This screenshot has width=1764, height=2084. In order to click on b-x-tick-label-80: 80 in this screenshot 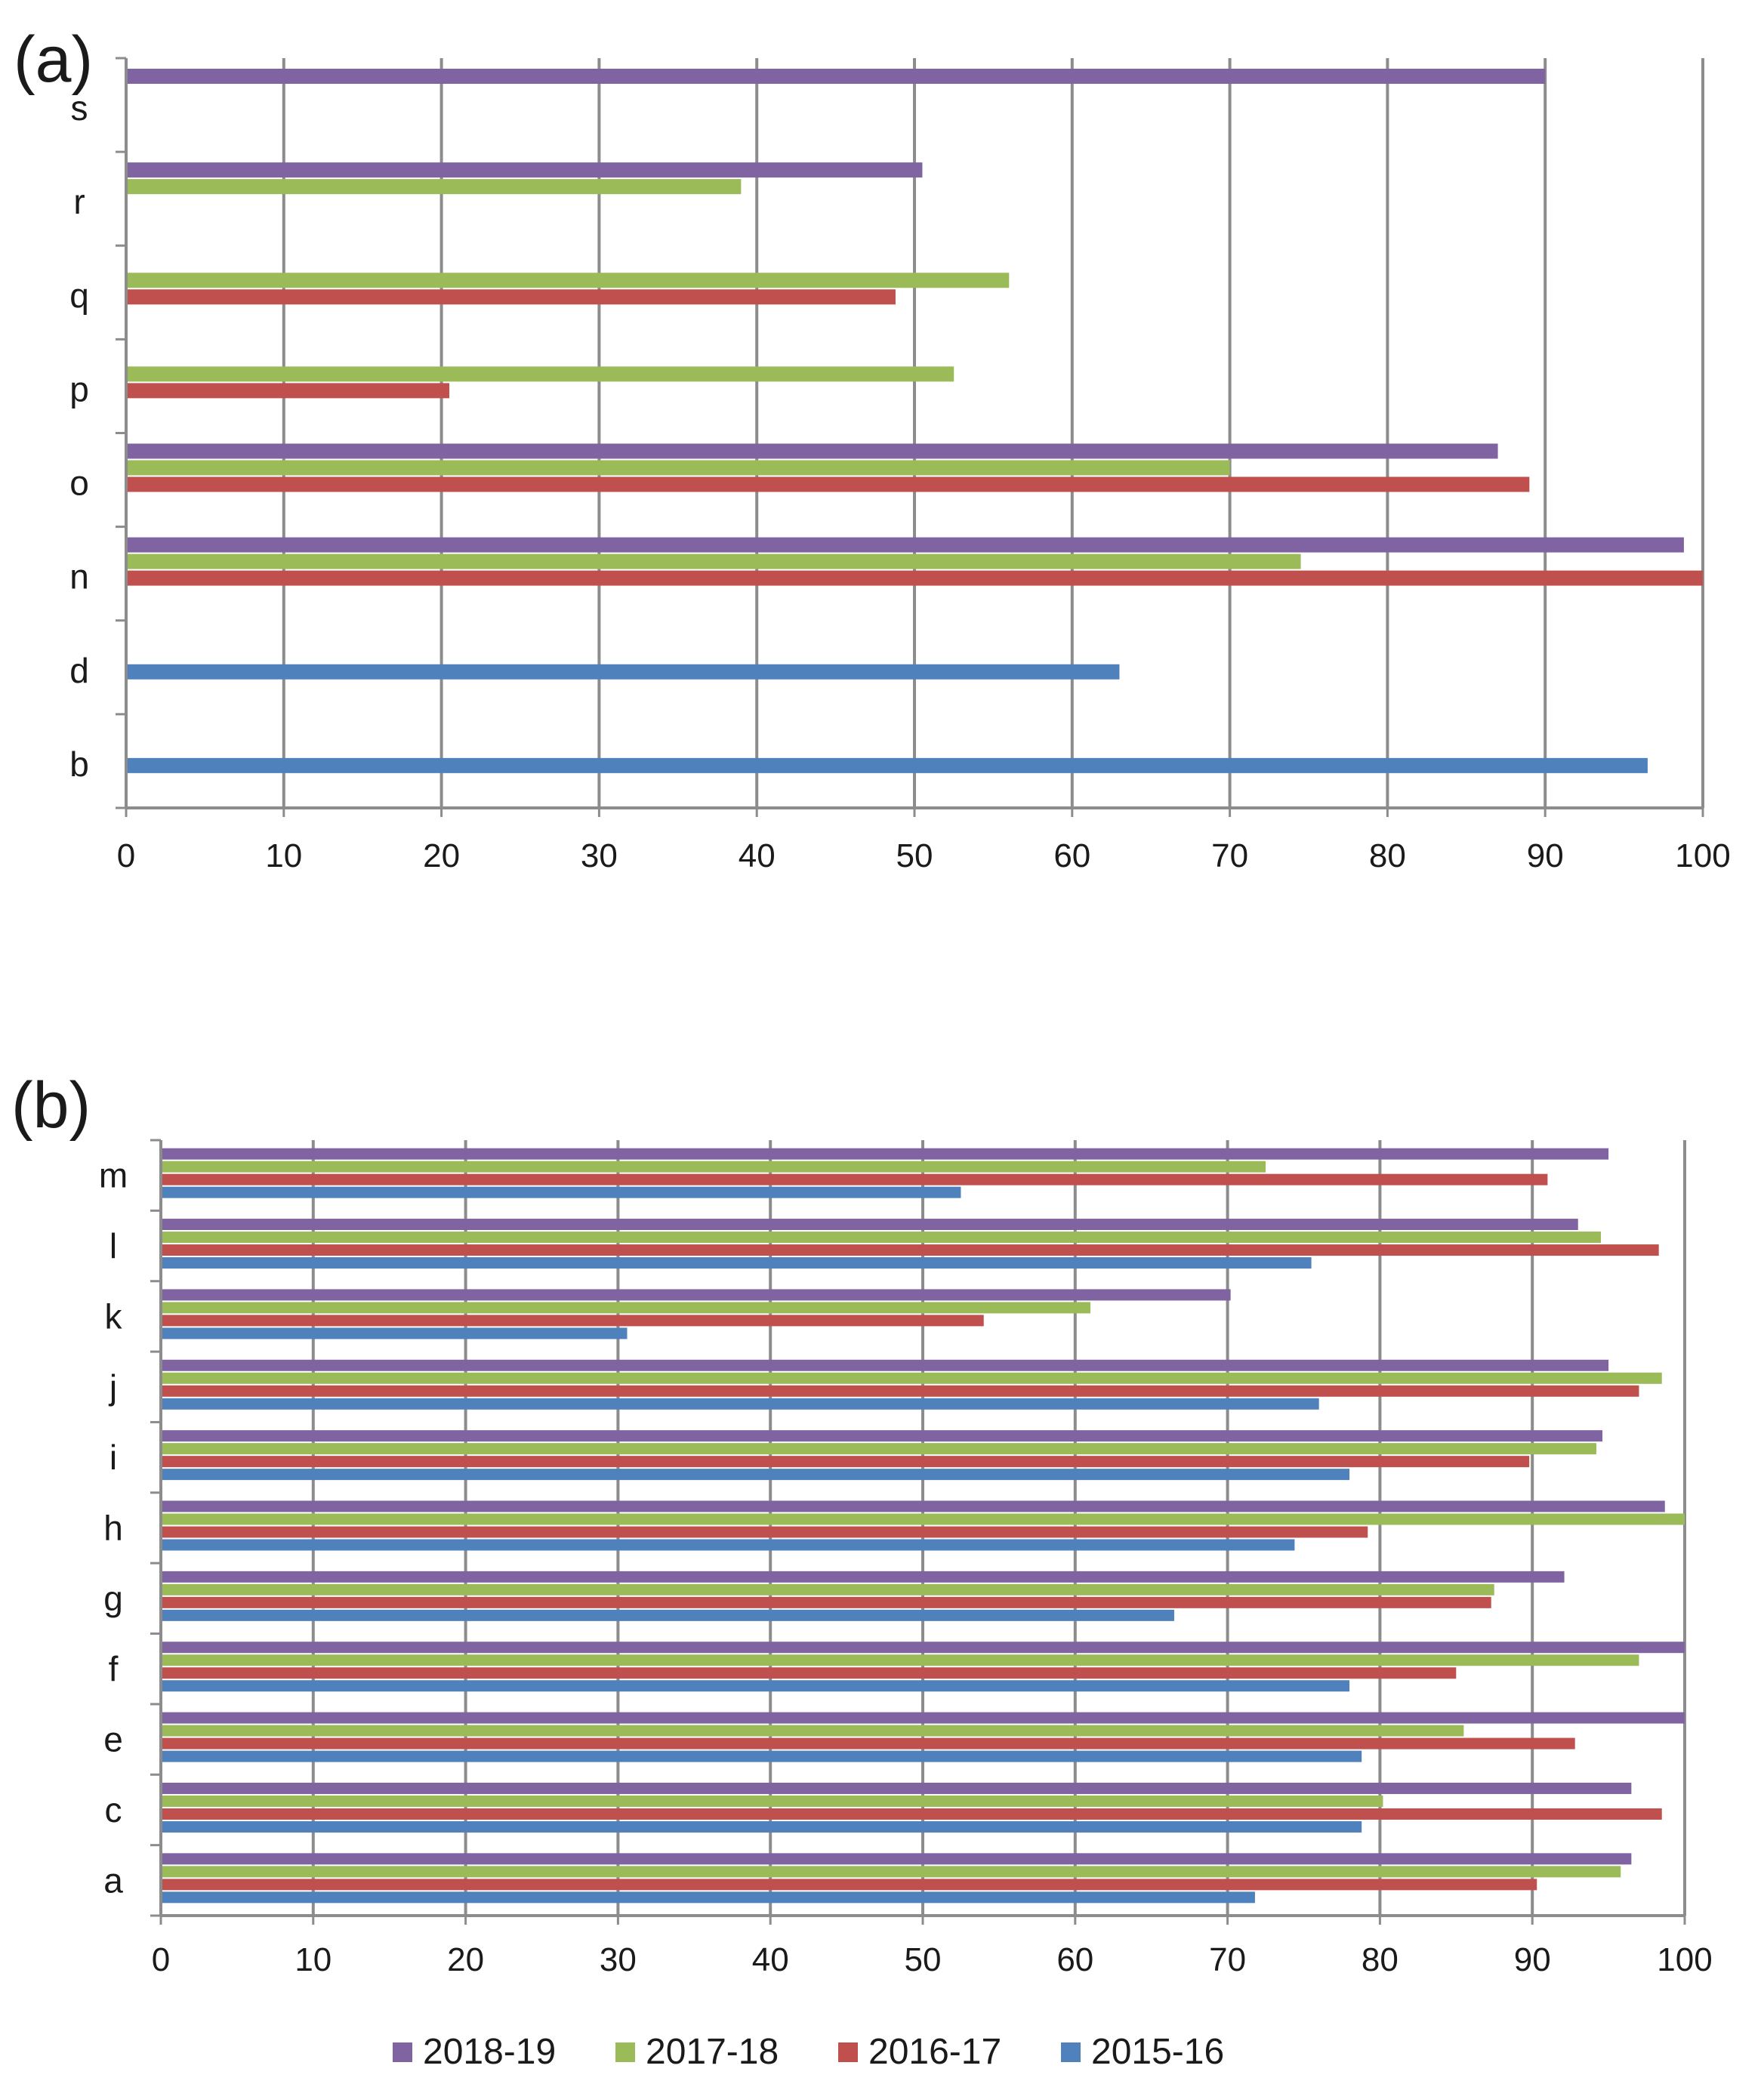, I will do `click(1380, 1959)`.